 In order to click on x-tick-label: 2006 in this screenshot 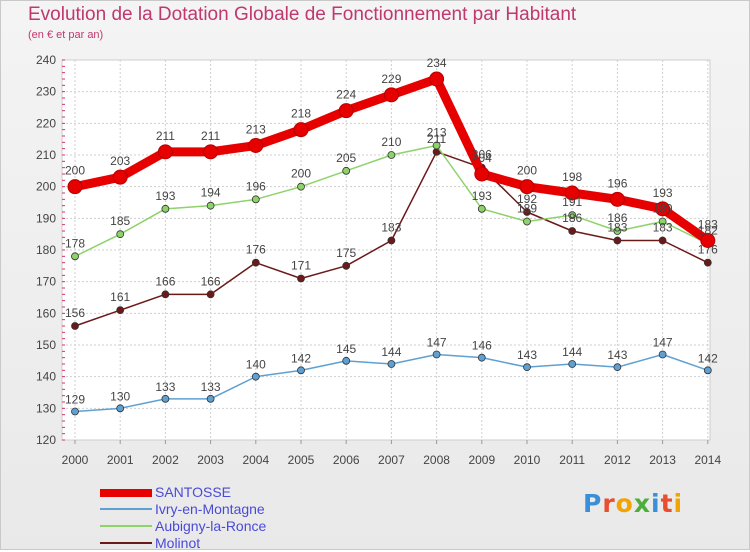, I will do `click(346, 460)`.